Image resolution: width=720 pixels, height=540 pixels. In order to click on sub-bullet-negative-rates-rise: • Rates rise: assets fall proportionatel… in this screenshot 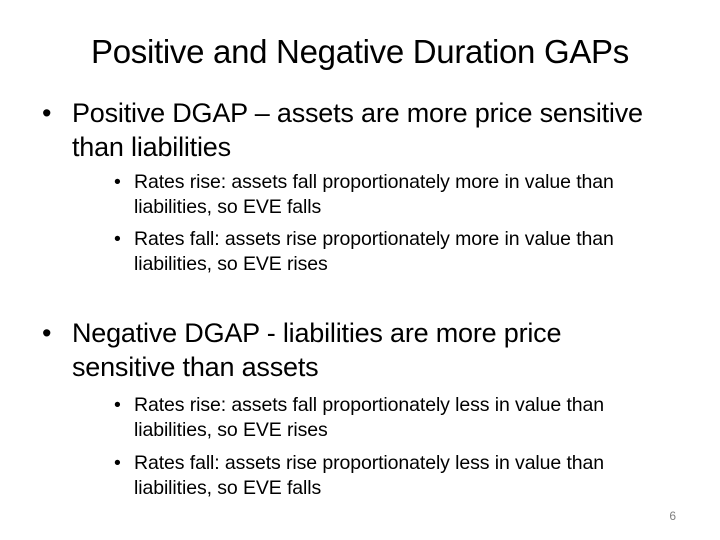, I will do `click(394, 418)`.